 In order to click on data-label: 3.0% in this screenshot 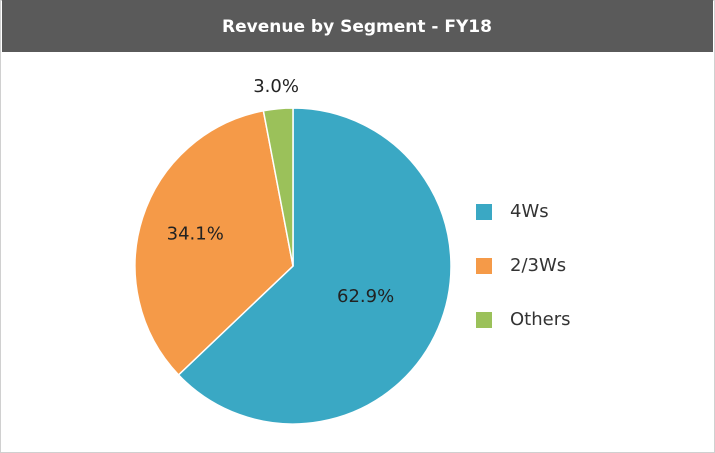, I will do `click(276, 86)`.